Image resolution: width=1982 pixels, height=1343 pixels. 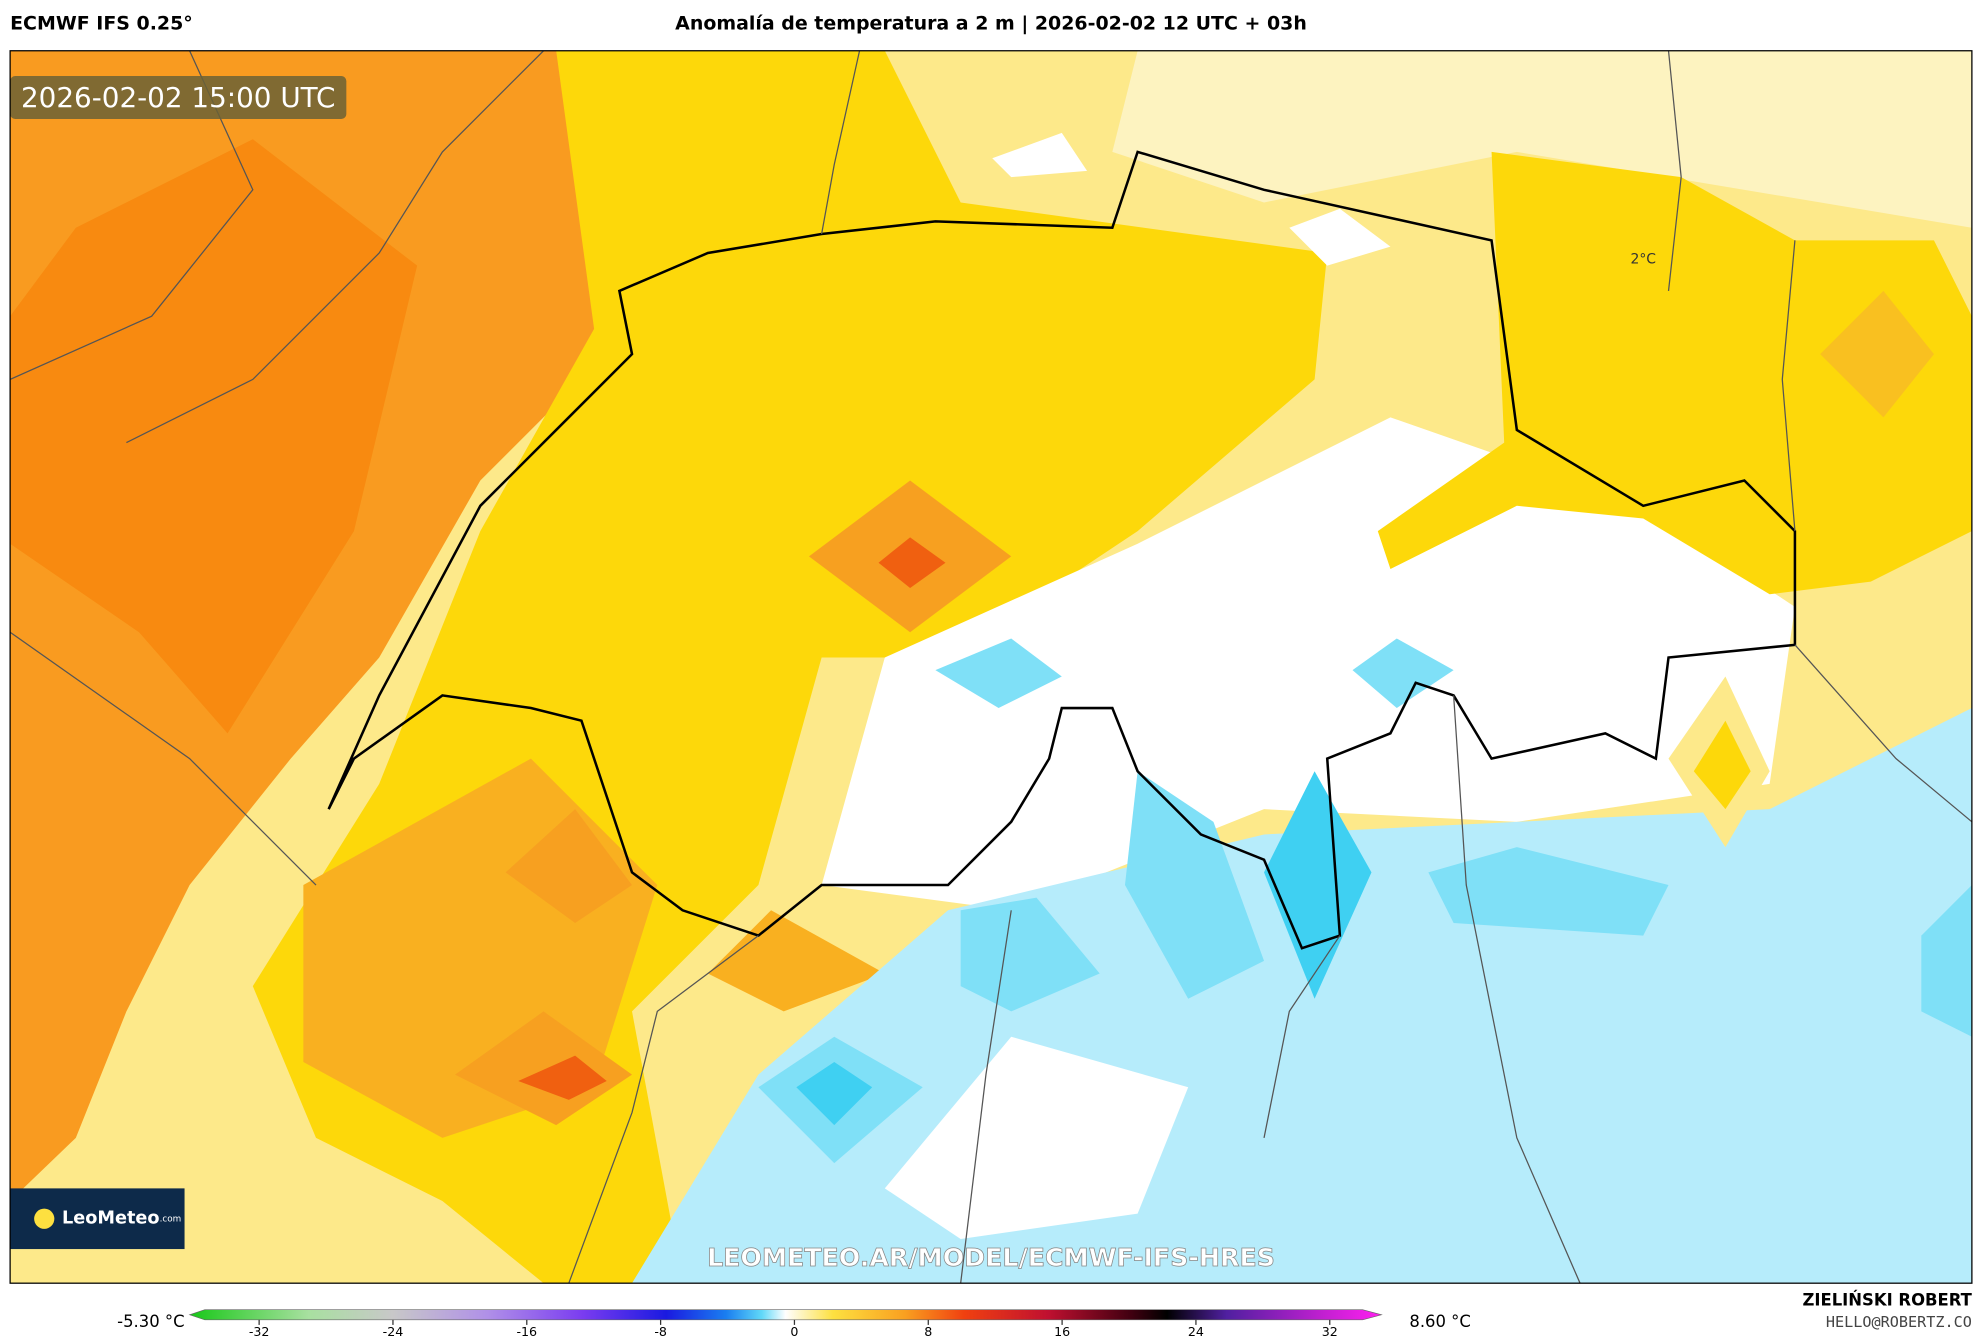 I want to click on tick-label: -8, so click(x=660, y=1331).